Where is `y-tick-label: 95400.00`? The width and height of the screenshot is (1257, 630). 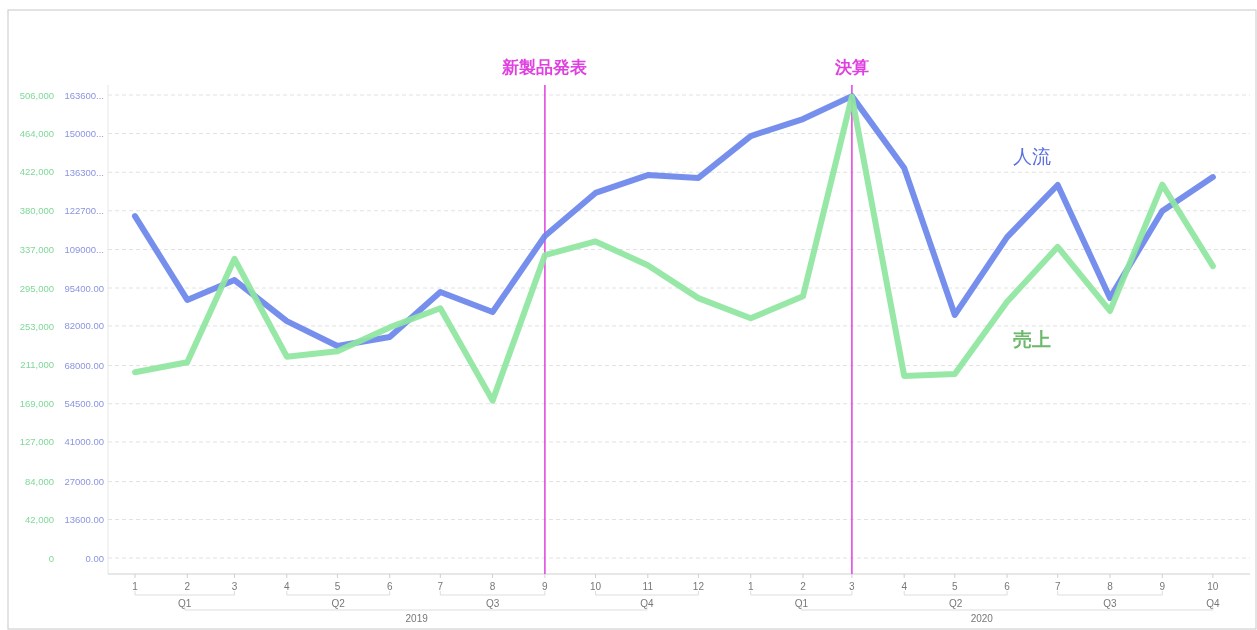 y-tick-label: 95400.00 is located at coordinates (84, 288).